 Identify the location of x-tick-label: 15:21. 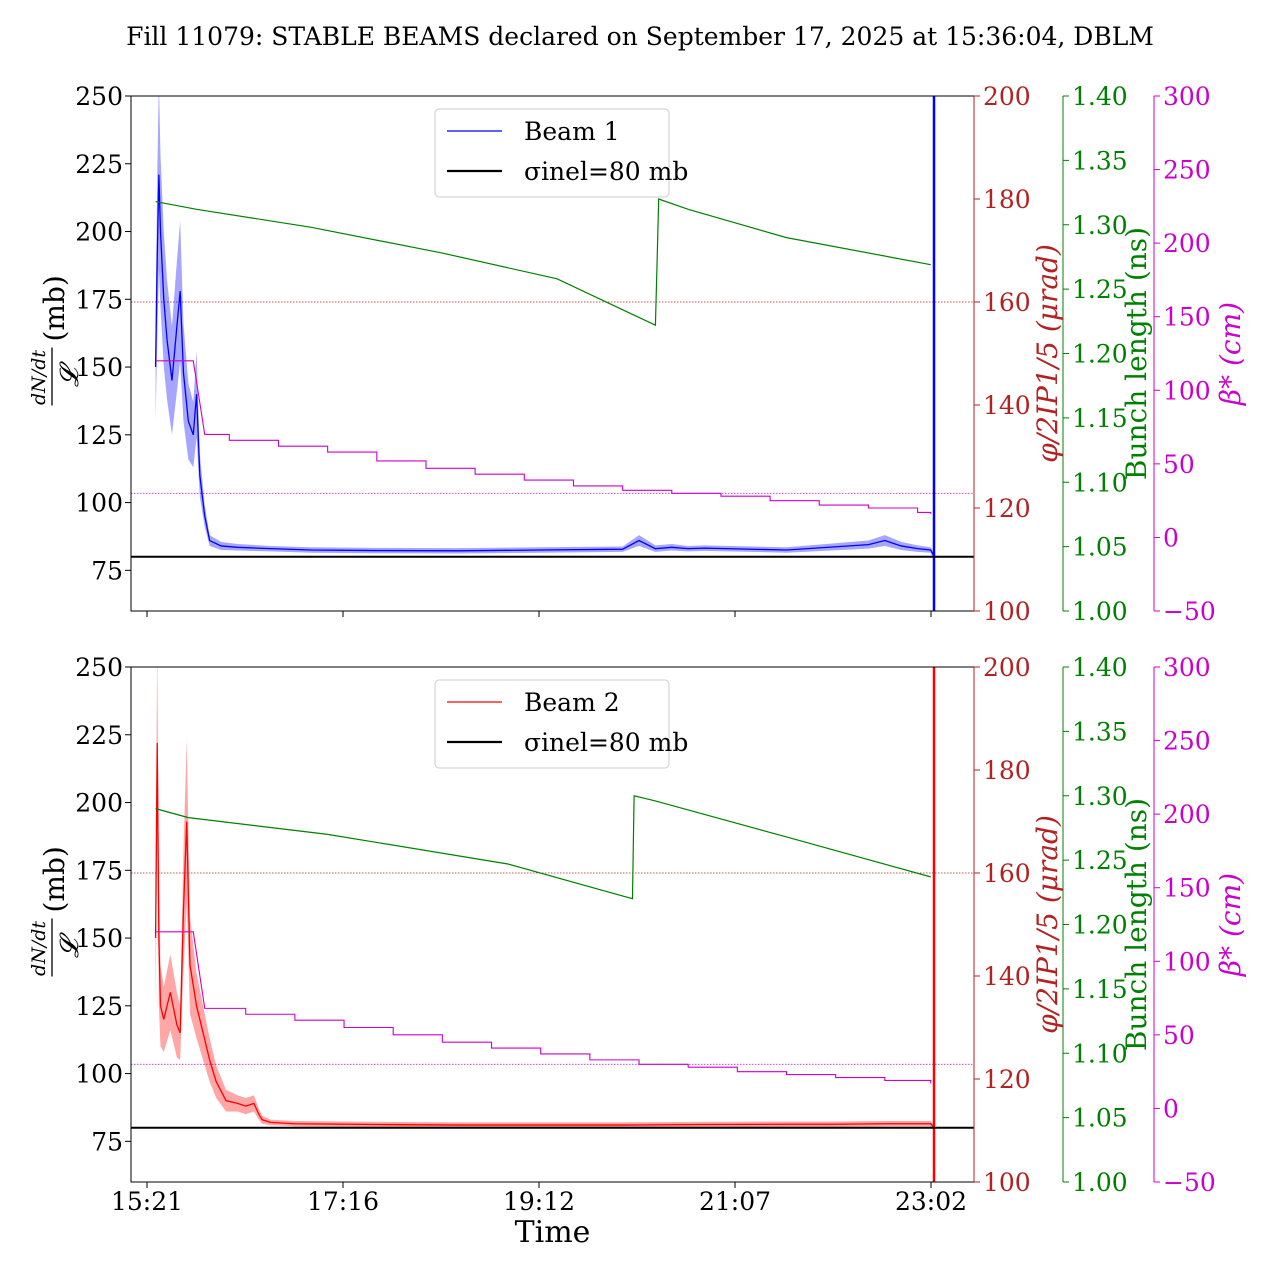
(147, 1201).